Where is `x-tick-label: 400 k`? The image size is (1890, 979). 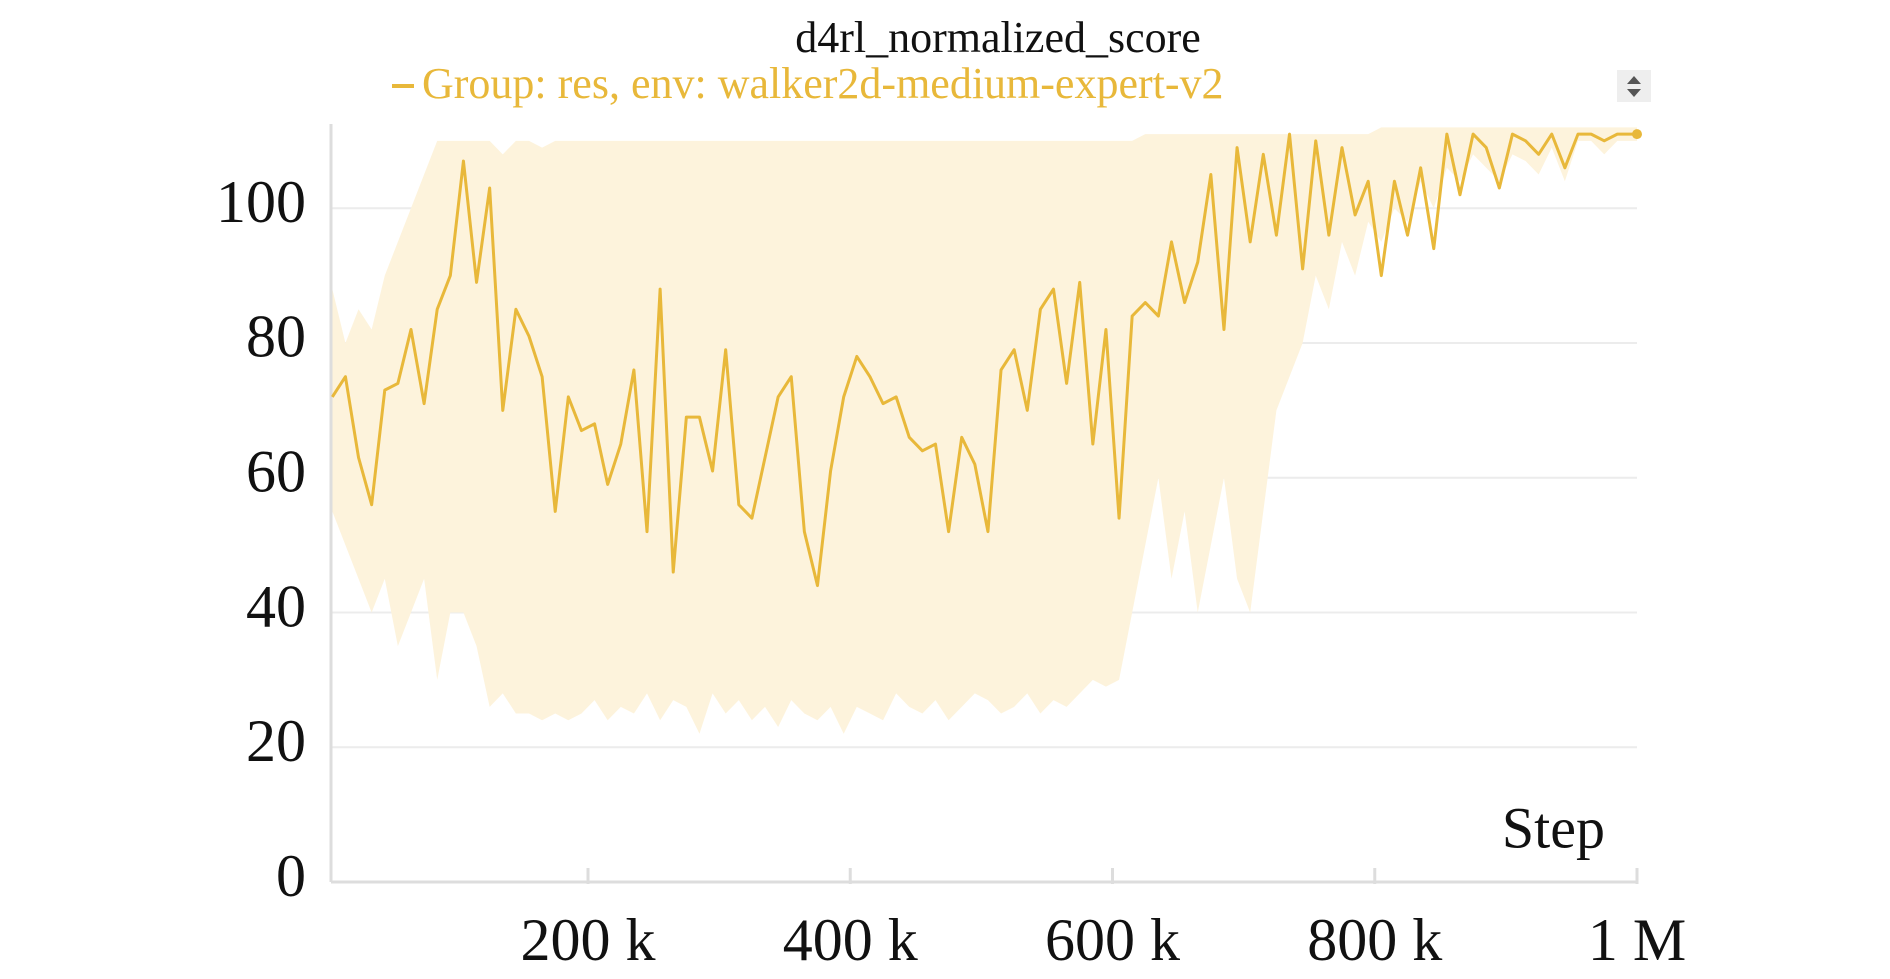
x-tick-label: 400 k is located at coordinates (850, 940).